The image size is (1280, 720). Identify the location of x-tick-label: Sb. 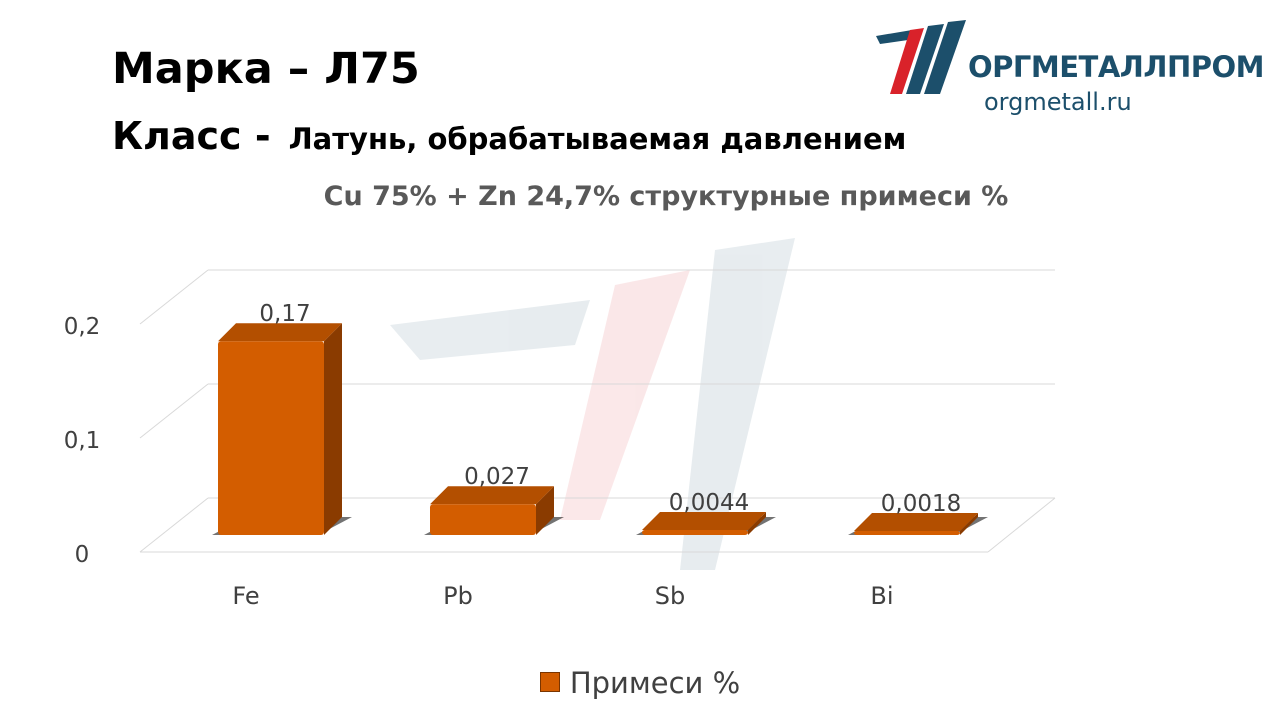
(670, 596).